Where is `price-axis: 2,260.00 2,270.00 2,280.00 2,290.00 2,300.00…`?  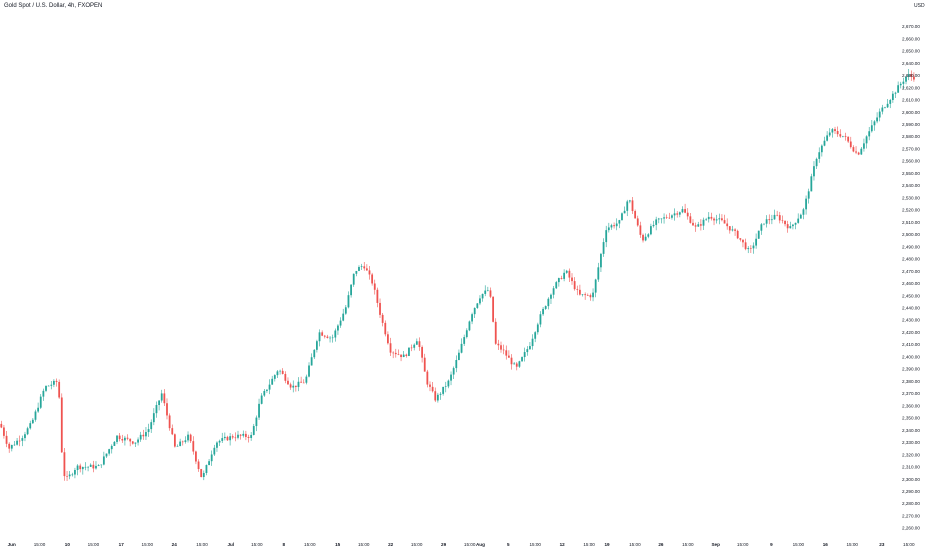
price-axis: 2,260.00 2,270.00 2,280.00 2,290.00 2,300.00… is located at coordinates (911, 277).